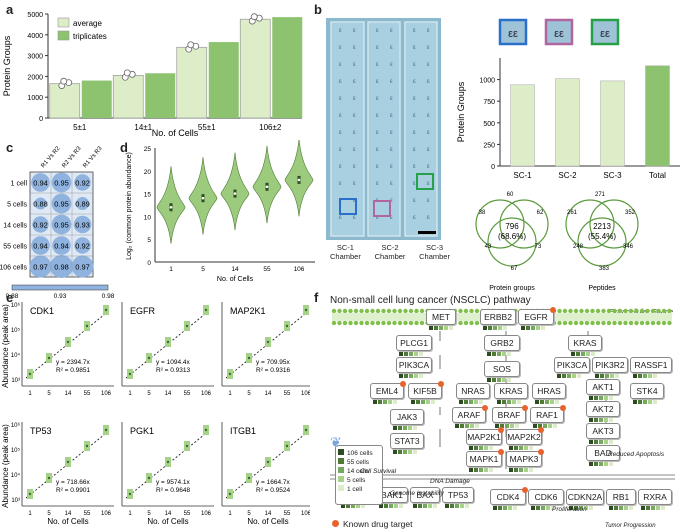 The image size is (685, 530). I want to click on venn-pct: (55.4%), so click(602, 236).